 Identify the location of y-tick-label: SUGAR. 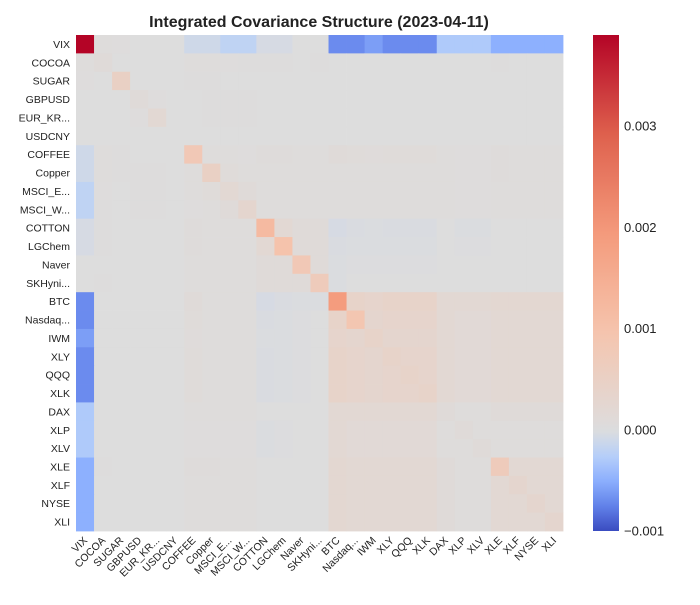
(52, 82).